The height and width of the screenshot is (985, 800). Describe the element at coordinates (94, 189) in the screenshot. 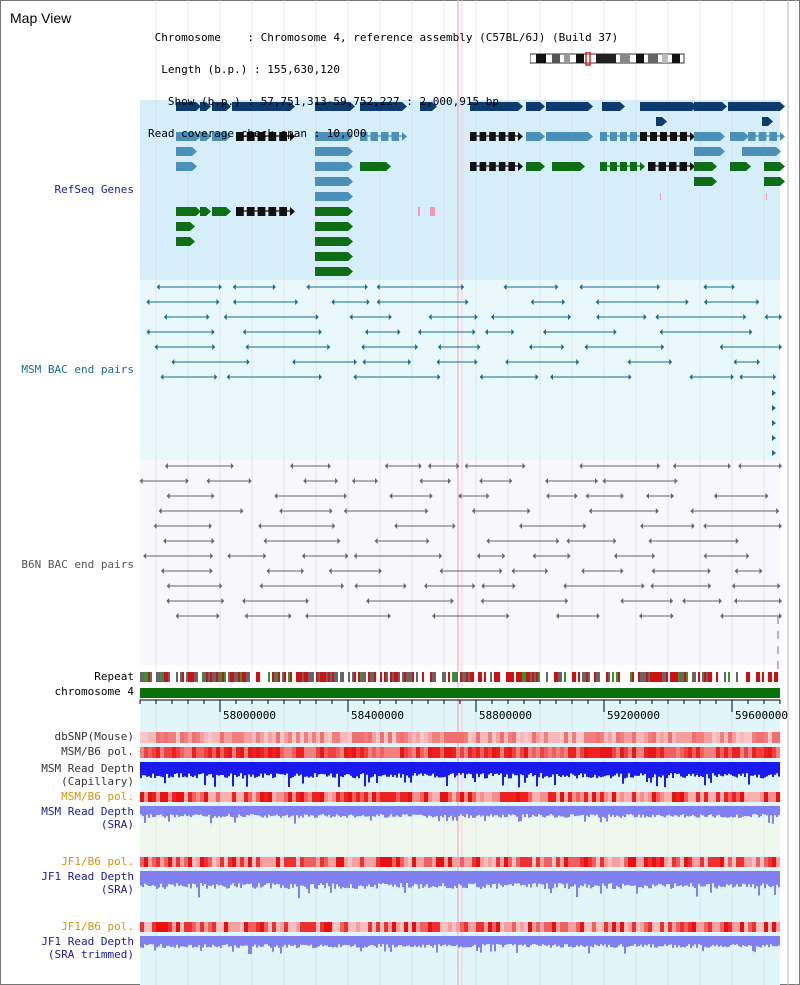

I see `track-label-refseq: RefSeq Genes` at that location.